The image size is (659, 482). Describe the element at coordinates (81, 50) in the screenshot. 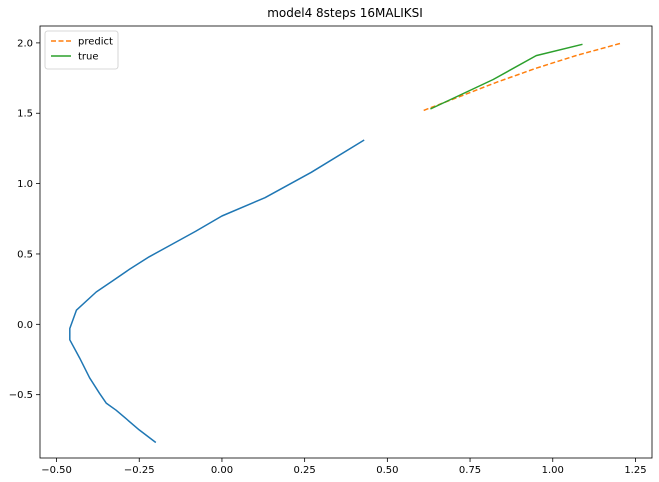

I see `legend: predict true` at that location.